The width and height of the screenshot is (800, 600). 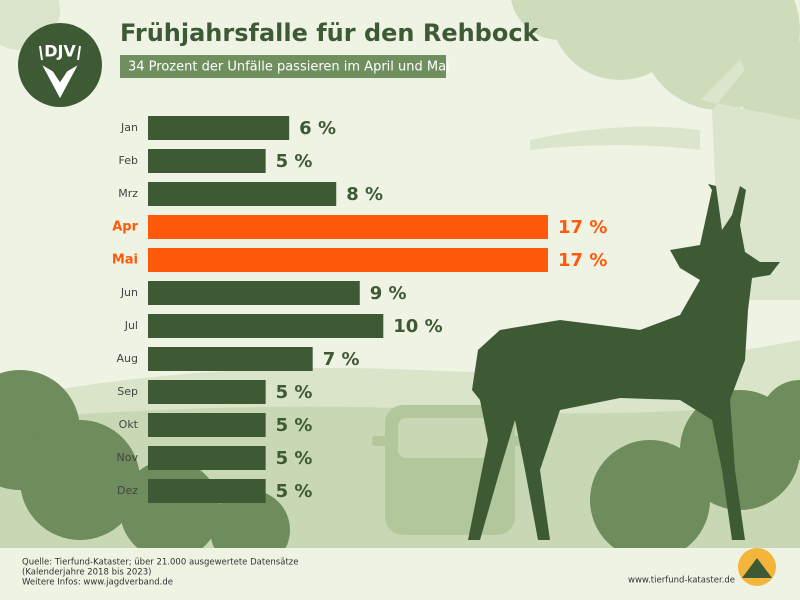 What do you see at coordinates (129, 127) in the screenshot?
I see `category-label: Jan` at bounding box center [129, 127].